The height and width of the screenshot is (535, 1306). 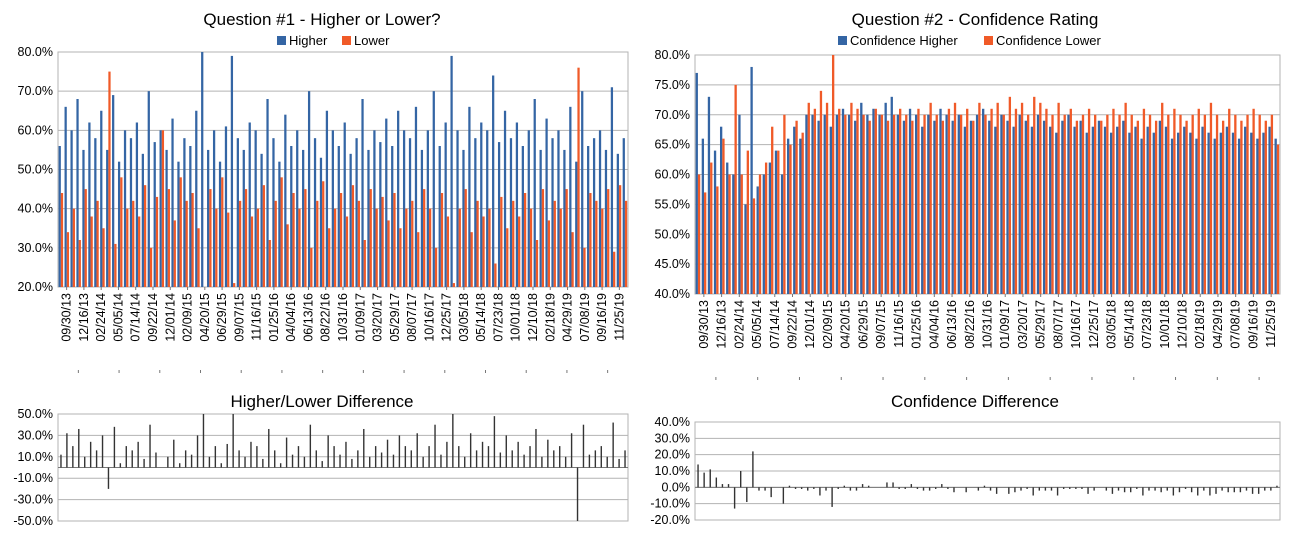 What do you see at coordinates (291, 317) in the screenshot?
I see `x-tick-label: 04/04/16` at bounding box center [291, 317].